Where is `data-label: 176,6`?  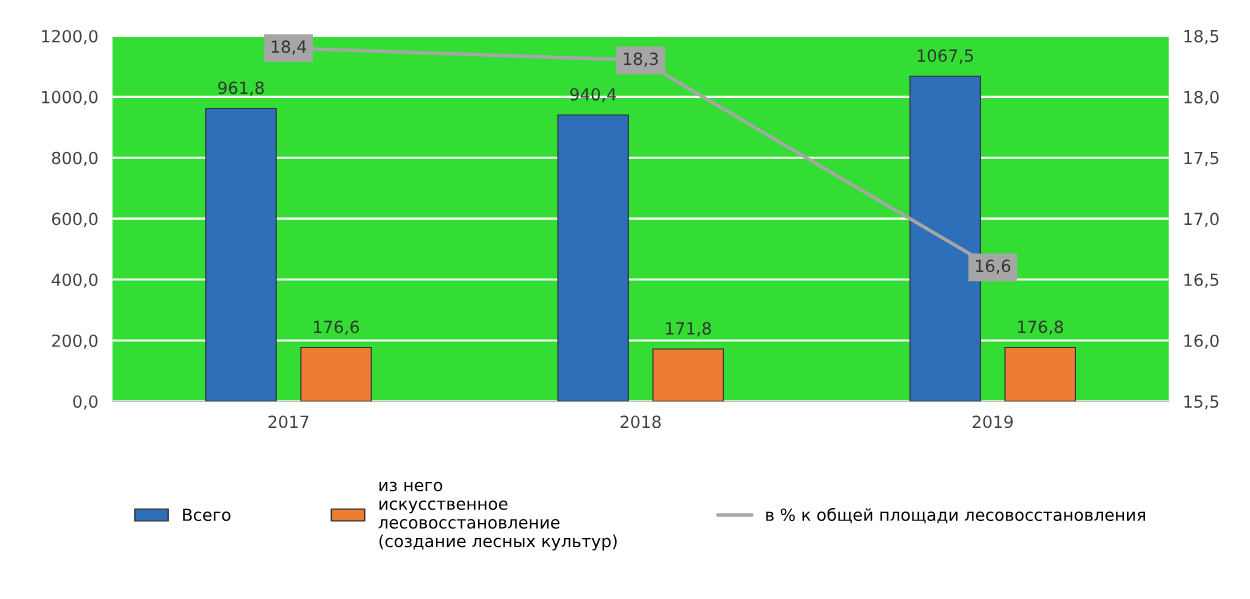
data-label: 176,6 is located at coordinates (336, 327).